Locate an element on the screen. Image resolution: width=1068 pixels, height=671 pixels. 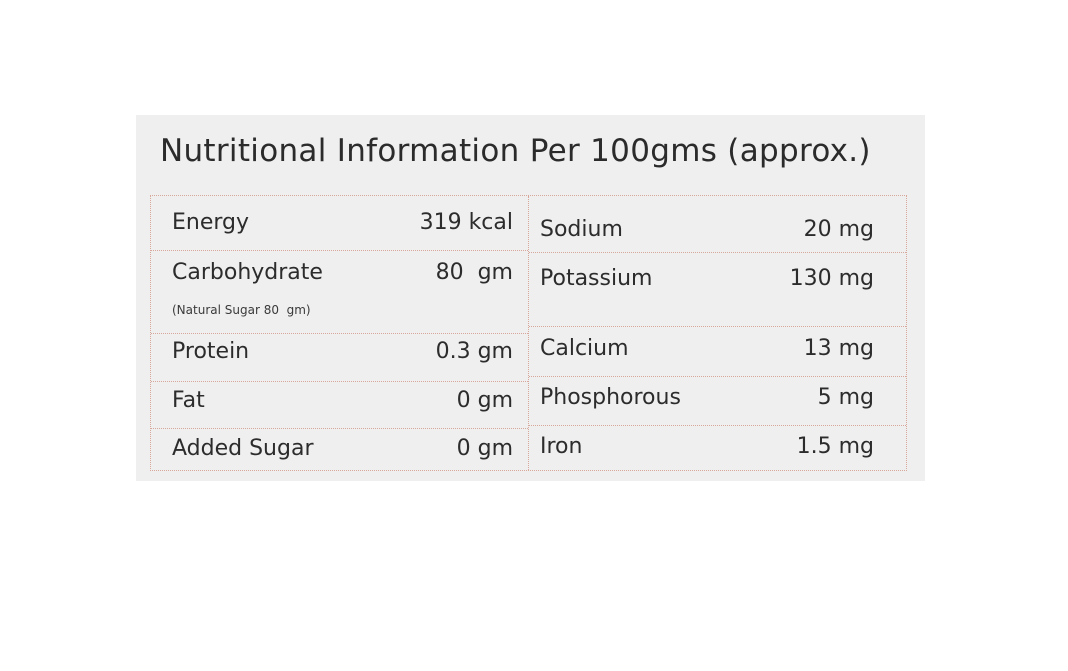
nutrient-label-potassium: Potassium is located at coordinates (596, 278).